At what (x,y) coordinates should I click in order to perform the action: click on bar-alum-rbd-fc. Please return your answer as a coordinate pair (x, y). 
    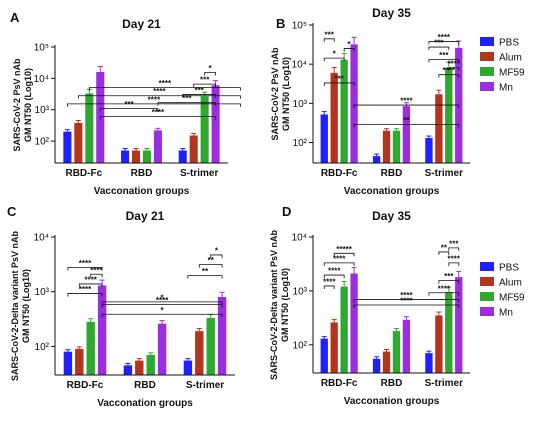
    Looking at the image, I should click on (334, 117).